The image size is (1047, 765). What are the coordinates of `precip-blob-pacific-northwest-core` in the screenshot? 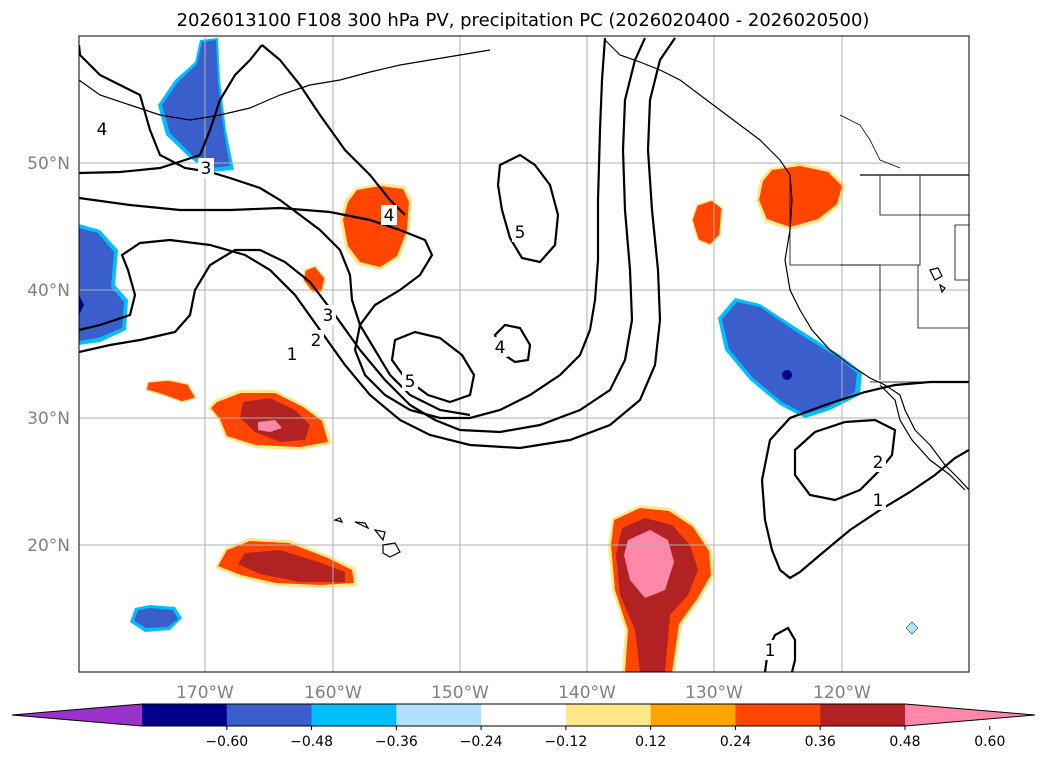 It's located at (800, 196).